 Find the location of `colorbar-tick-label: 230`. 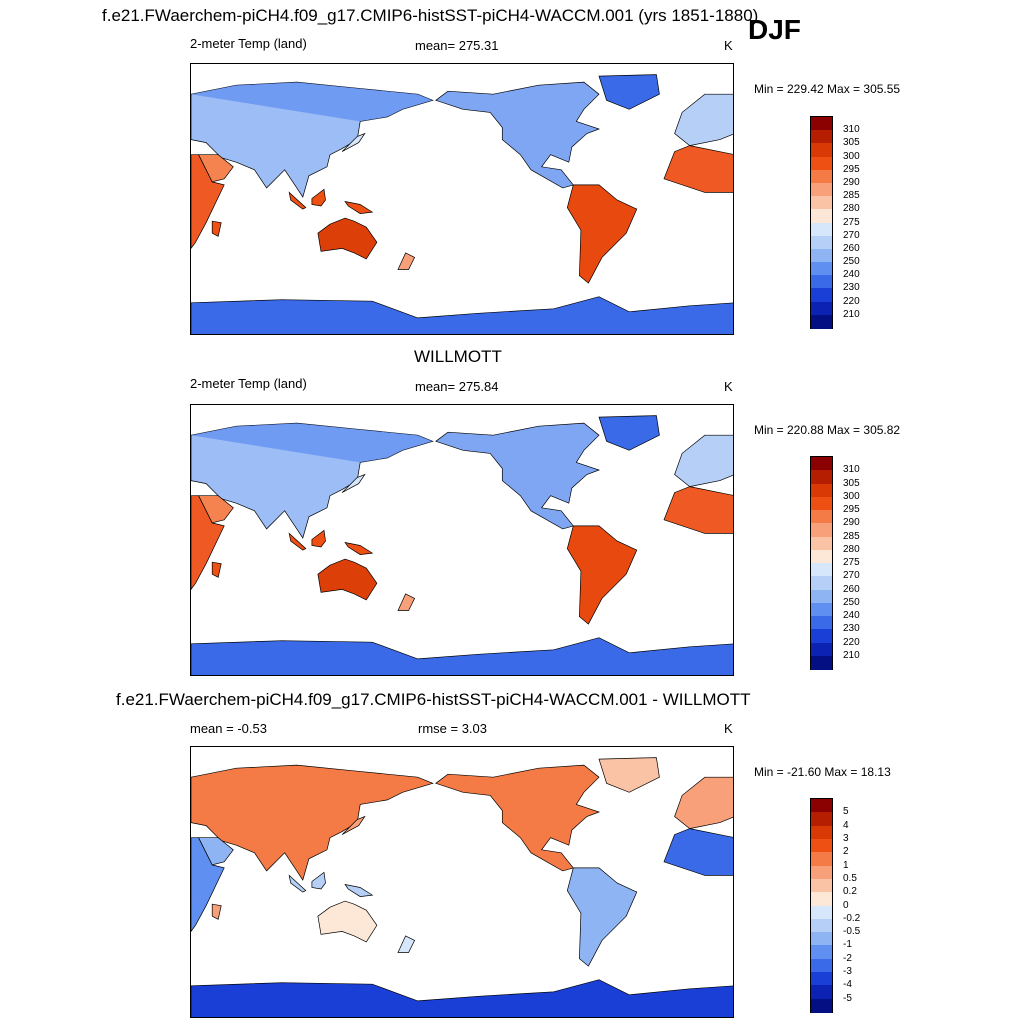

colorbar-tick-label: 230 is located at coordinates (851, 629).